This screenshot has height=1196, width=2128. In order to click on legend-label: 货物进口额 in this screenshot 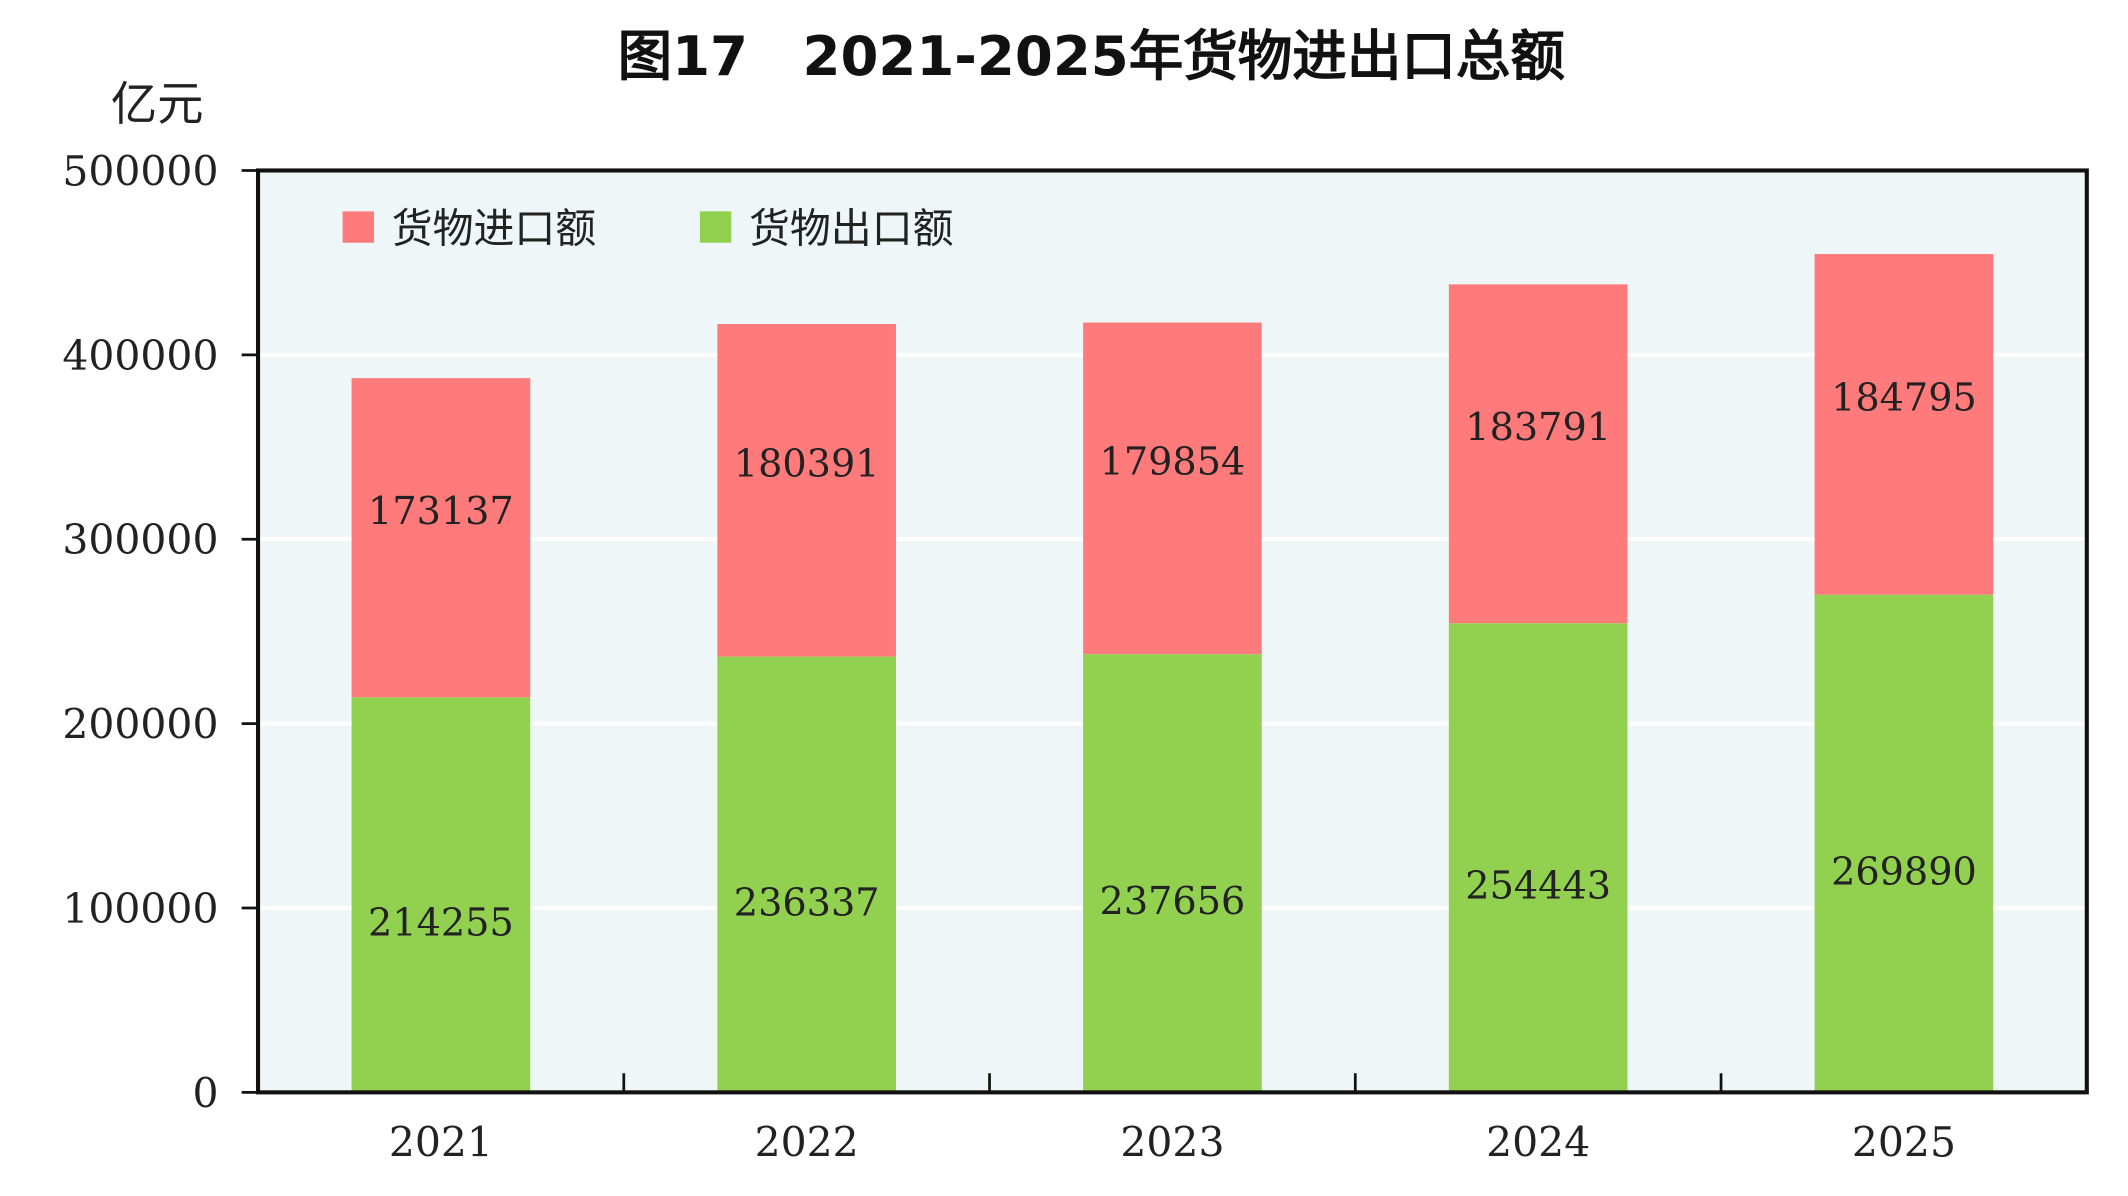, I will do `click(494, 229)`.